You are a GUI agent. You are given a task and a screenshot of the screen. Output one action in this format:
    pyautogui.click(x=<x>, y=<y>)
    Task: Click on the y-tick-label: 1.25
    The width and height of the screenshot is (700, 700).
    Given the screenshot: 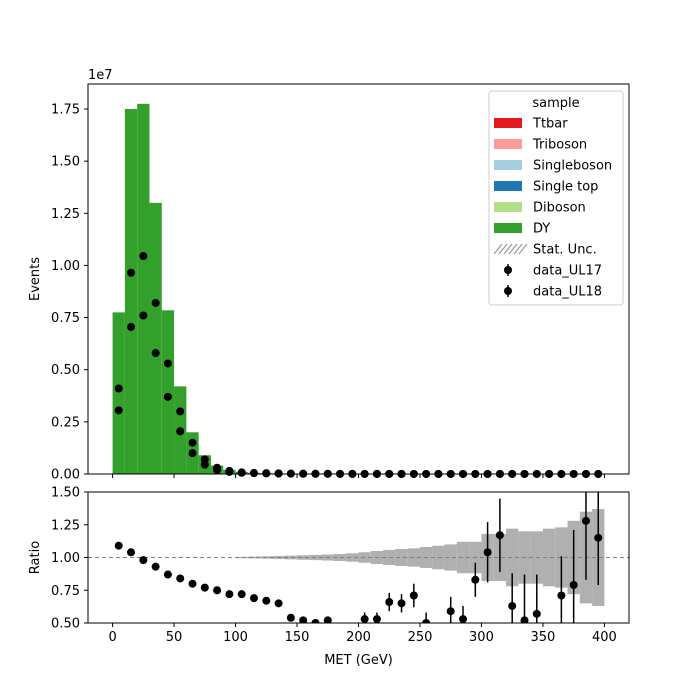 What is the action you would take?
    pyautogui.click(x=65, y=525)
    